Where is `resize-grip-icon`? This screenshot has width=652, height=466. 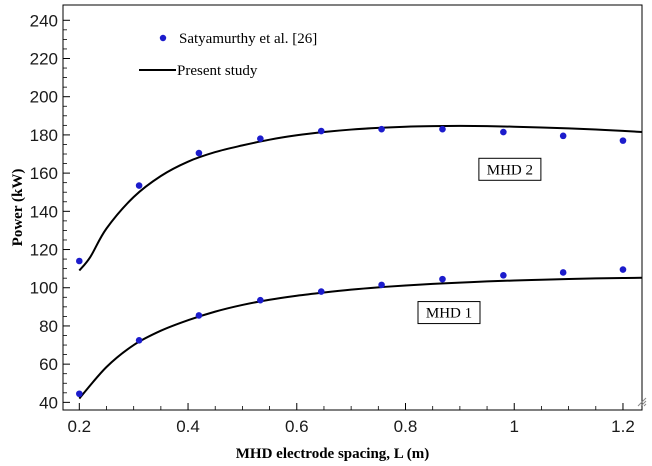 resize-grip-icon is located at coordinates (642, 402).